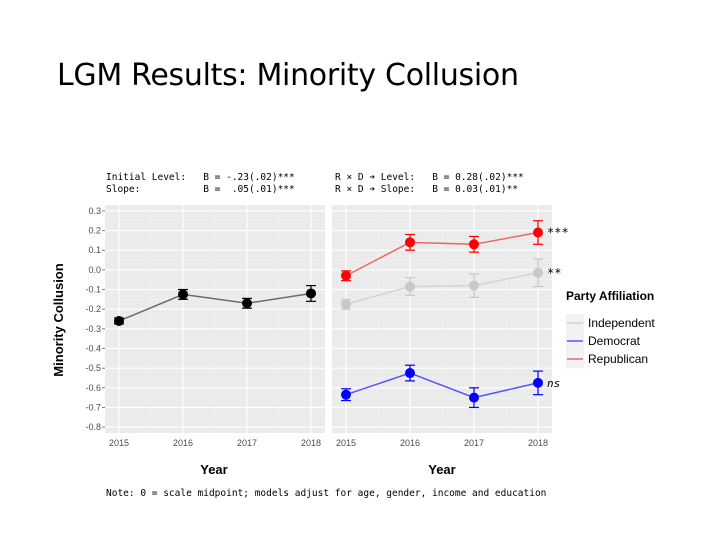  I want to click on y-tick-label: 0.3, so click(94, 211).